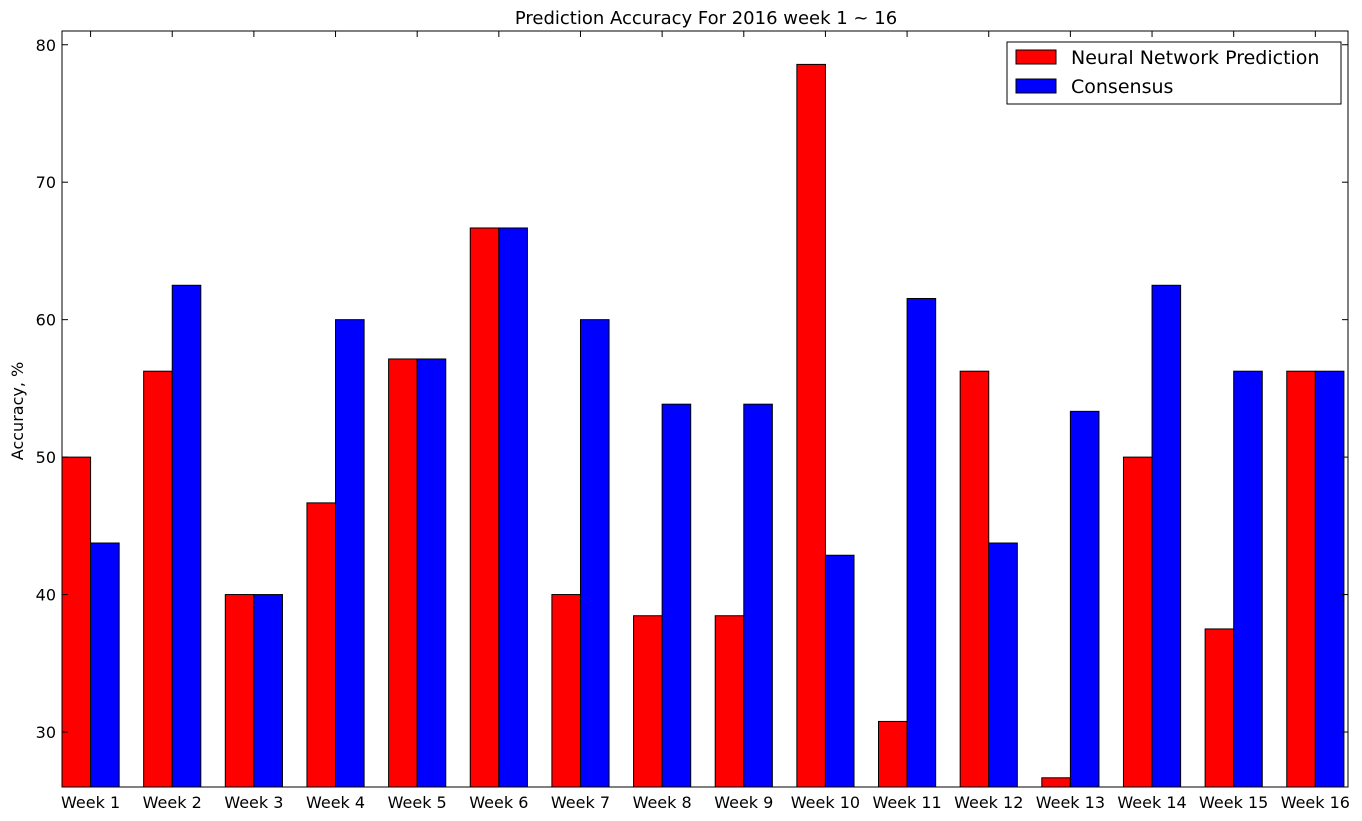 The image size is (1362, 821). Describe the element at coordinates (1036, 86) in the screenshot. I see `legend-swatch-consensus` at that location.